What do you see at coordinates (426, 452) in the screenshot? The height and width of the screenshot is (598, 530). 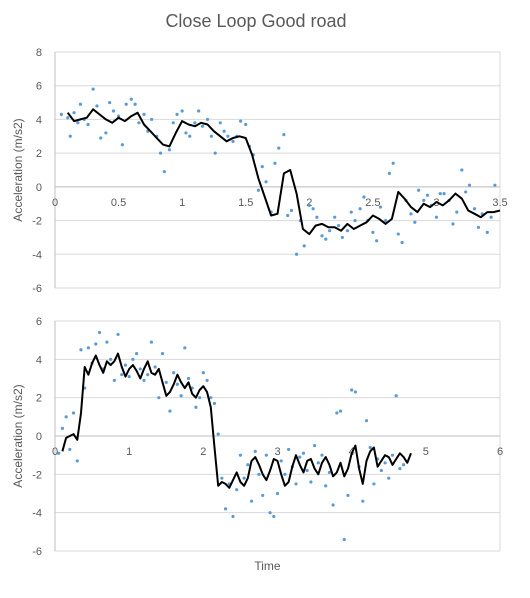 I see `x-tick-label: 5` at bounding box center [426, 452].